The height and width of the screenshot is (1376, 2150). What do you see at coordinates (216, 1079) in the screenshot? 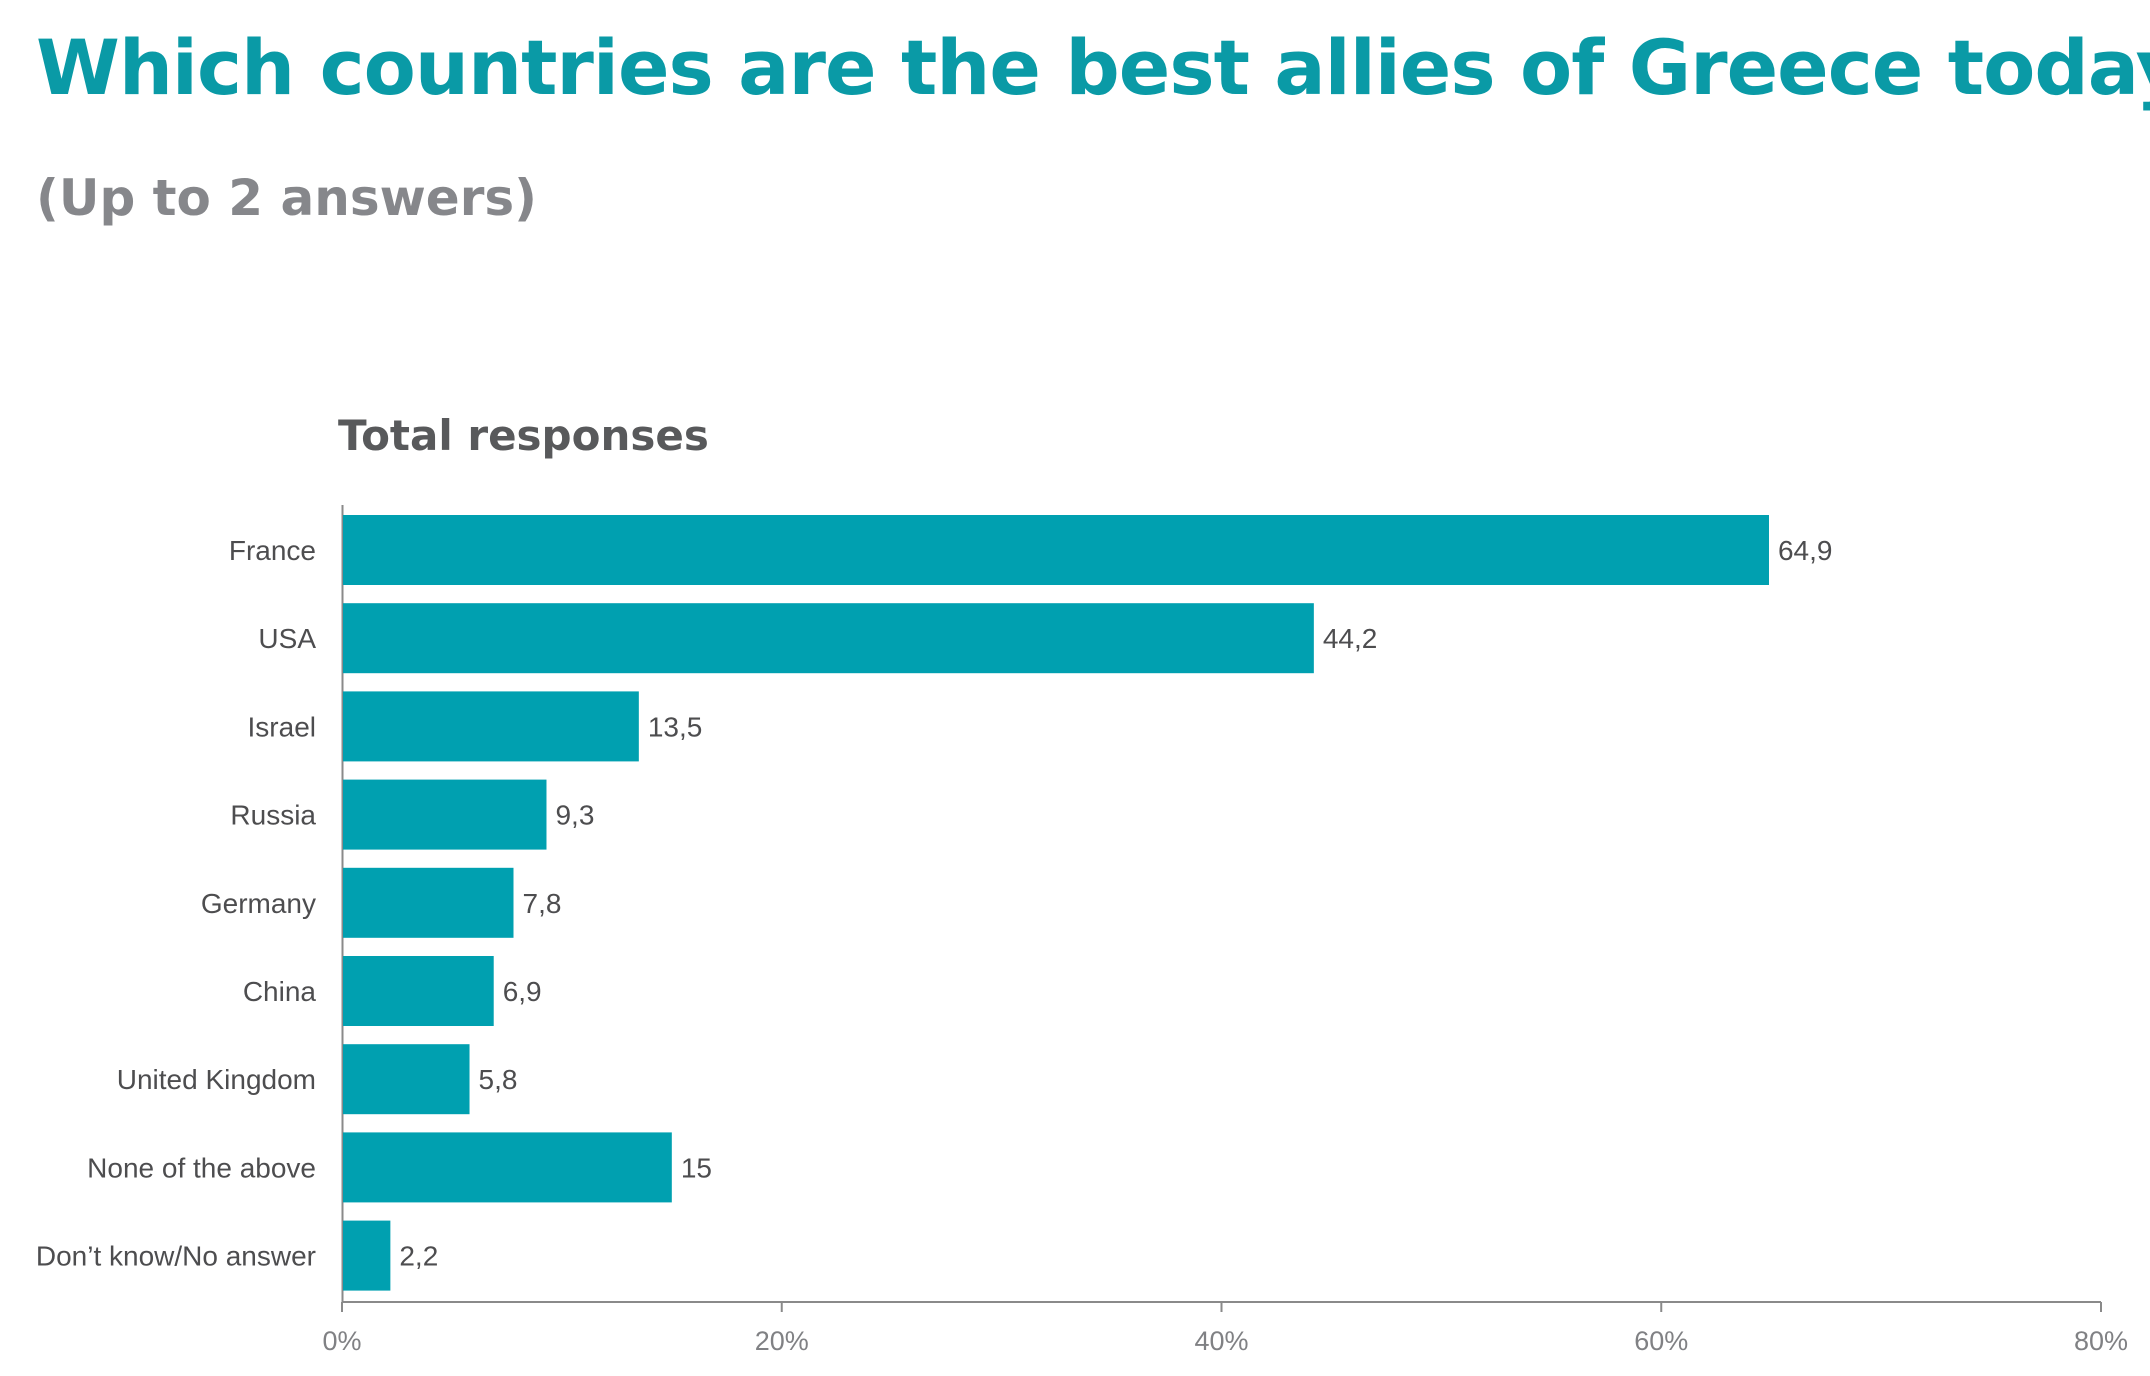
I see `category-label: United Kingdom` at bounding box center [216, 1079].